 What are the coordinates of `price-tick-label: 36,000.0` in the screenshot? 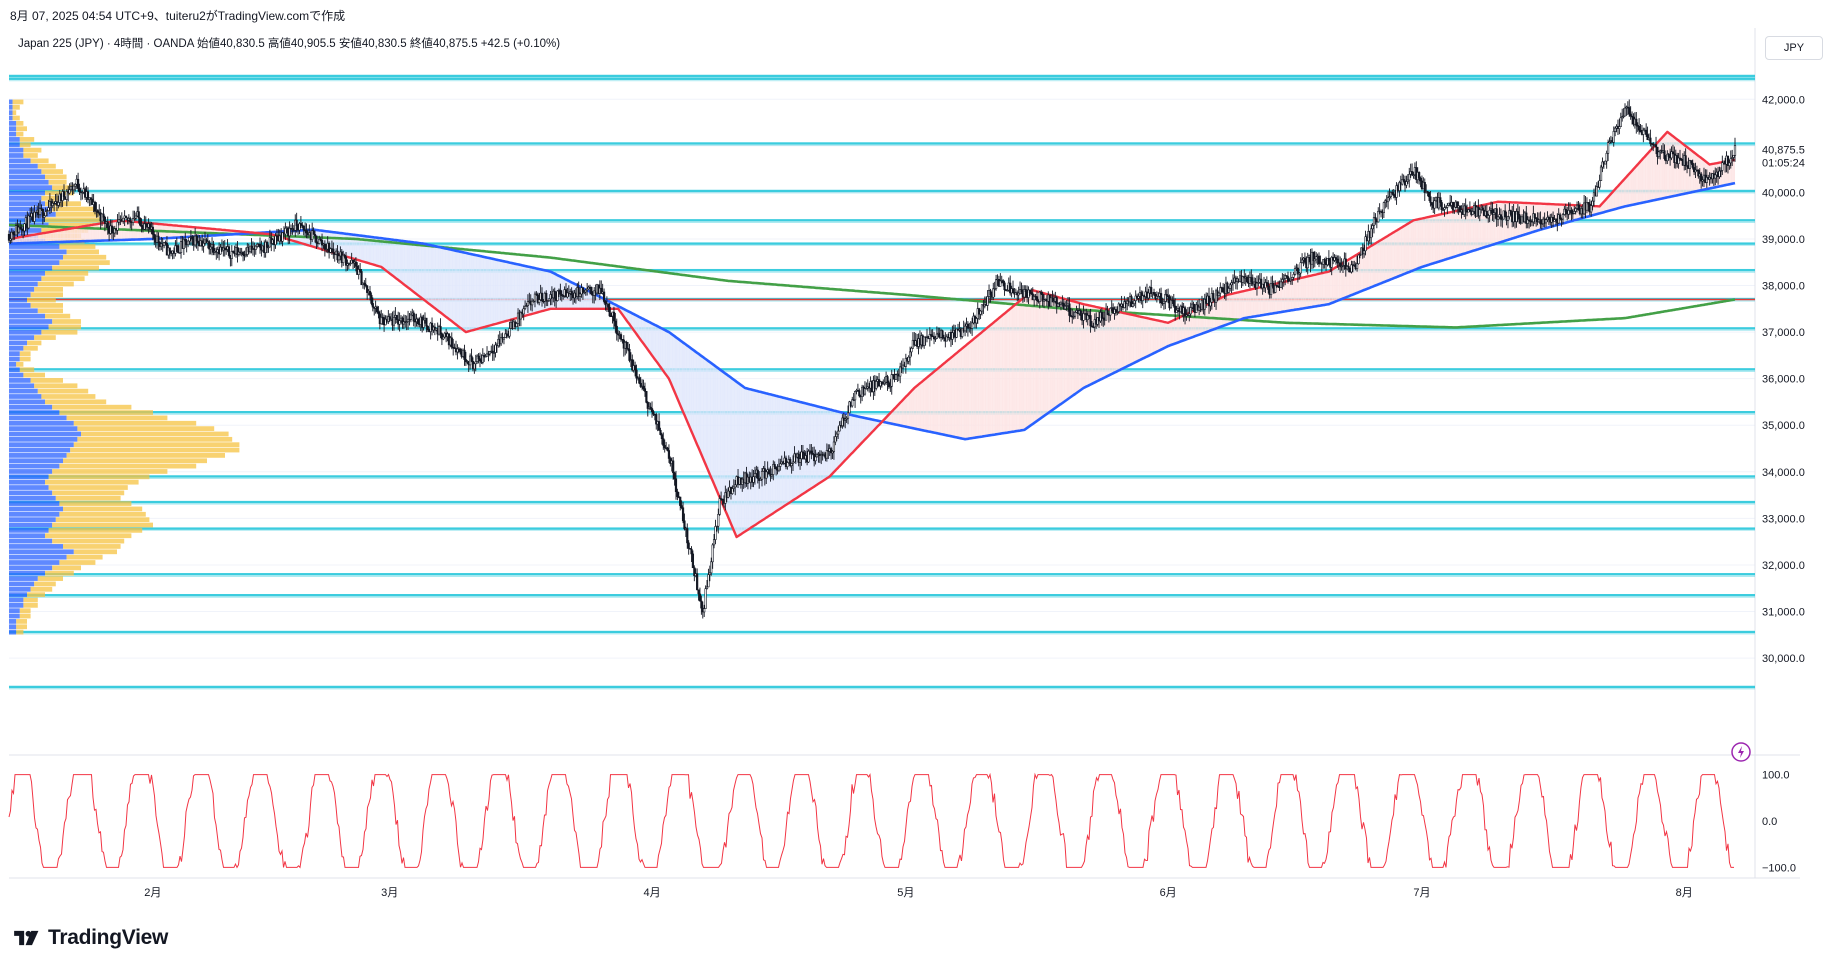 It's located at (1783, 380).